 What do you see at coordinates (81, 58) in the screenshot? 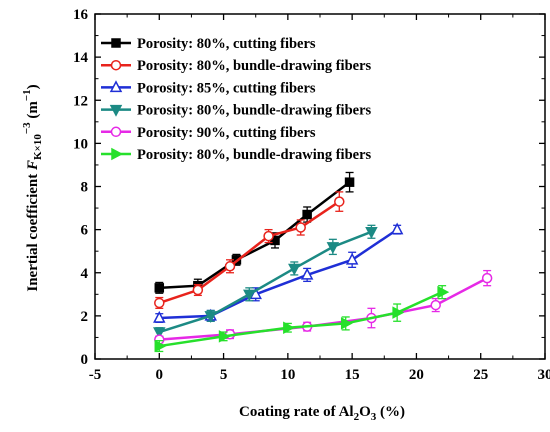
I see `y-tick-label: 14` at bounding box center [81, 58].